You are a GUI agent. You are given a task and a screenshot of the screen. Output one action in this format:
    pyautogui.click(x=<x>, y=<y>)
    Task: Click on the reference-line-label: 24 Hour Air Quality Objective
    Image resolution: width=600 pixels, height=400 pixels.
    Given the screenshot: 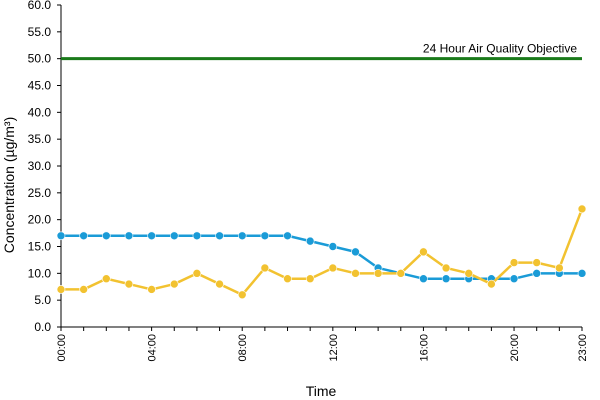 What is the action you would take?
    pyautogui.click(x=500, y=49)
    